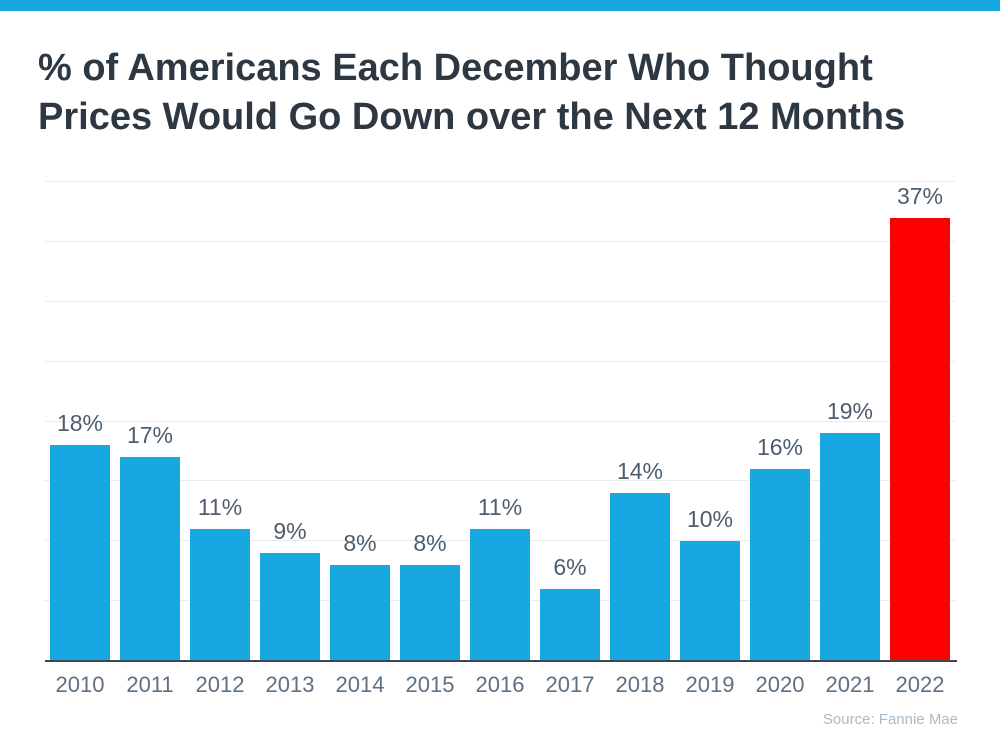 Image resolution: width=1000 pixels, height=750 pixels. What do you see at coordinates (850, 411) in the screenshot?
I see `bar-value-label-2021: 19%` at bounding box center [850, 411].